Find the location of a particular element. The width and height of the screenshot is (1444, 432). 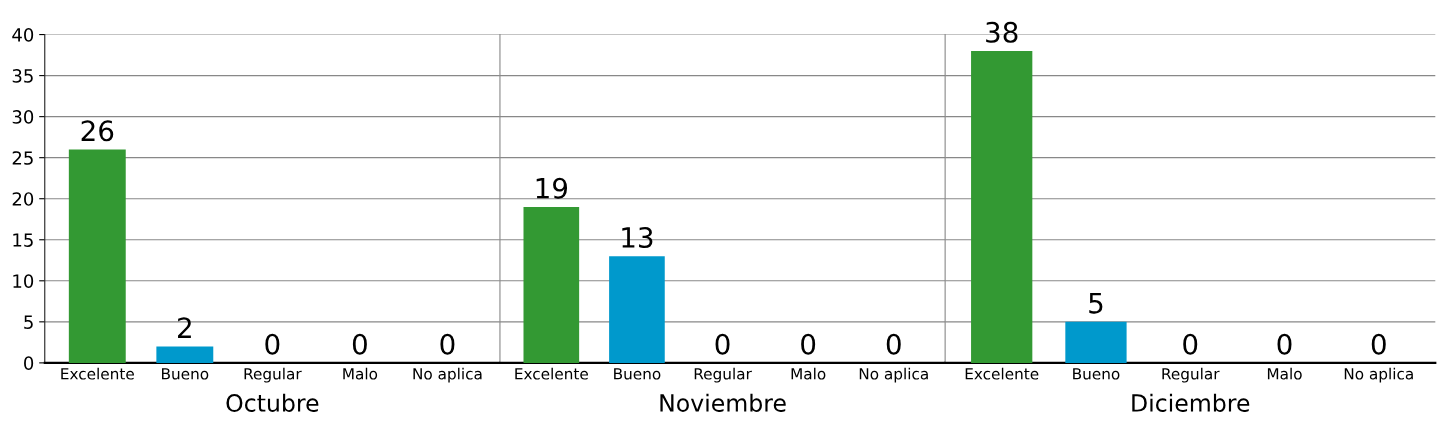

x-axis-title: Noviembre is located at coordinates (723, 402).